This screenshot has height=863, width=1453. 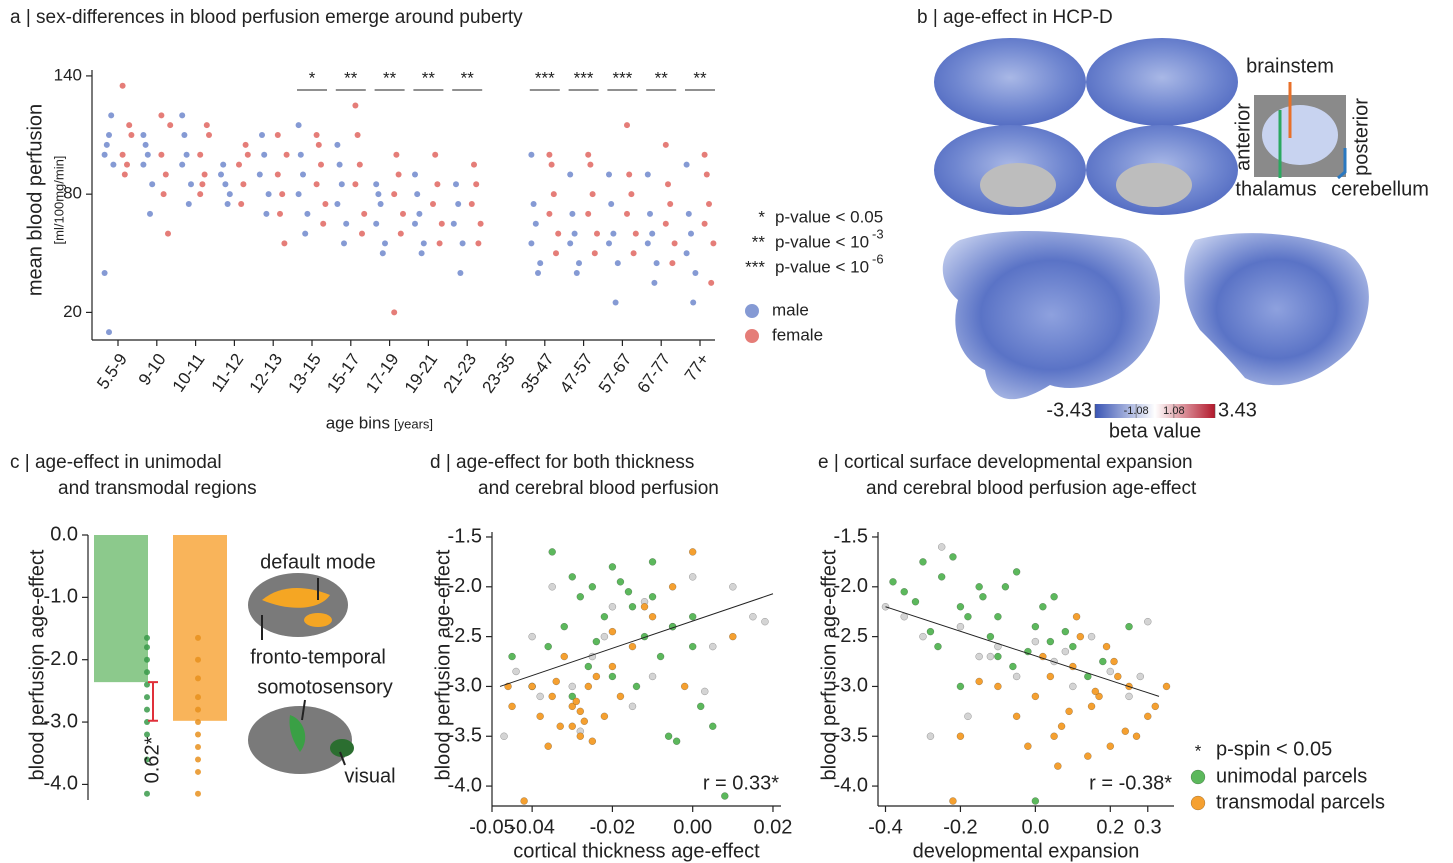 What do you see at coordinates (358, 422) in the screenshot?
I see `x-axis-label: age bins` at bounding box center [358, 422].